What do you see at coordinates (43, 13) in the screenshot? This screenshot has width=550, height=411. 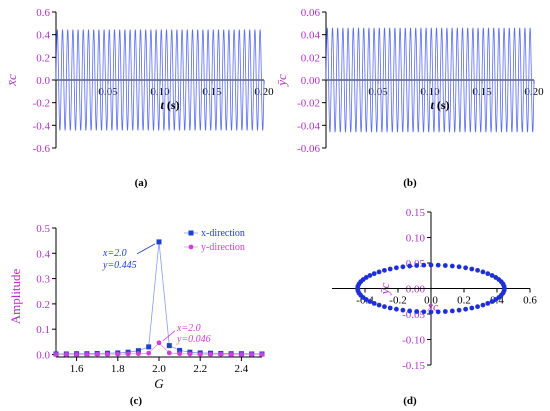 I see `y-tick-label: 0.6` at bounding box center [43, 13].